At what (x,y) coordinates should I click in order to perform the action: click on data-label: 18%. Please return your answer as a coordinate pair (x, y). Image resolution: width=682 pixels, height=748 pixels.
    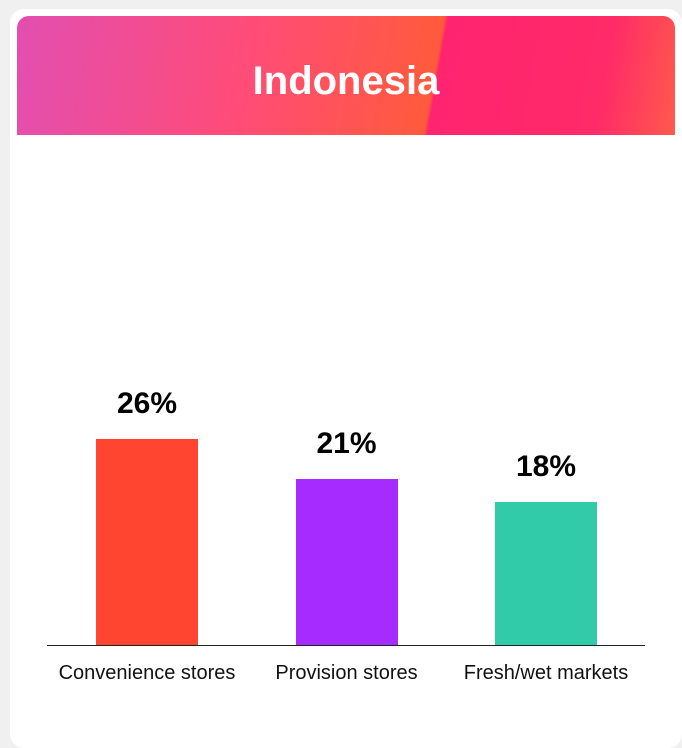
    Looking at the image, I should click on (546, 467).